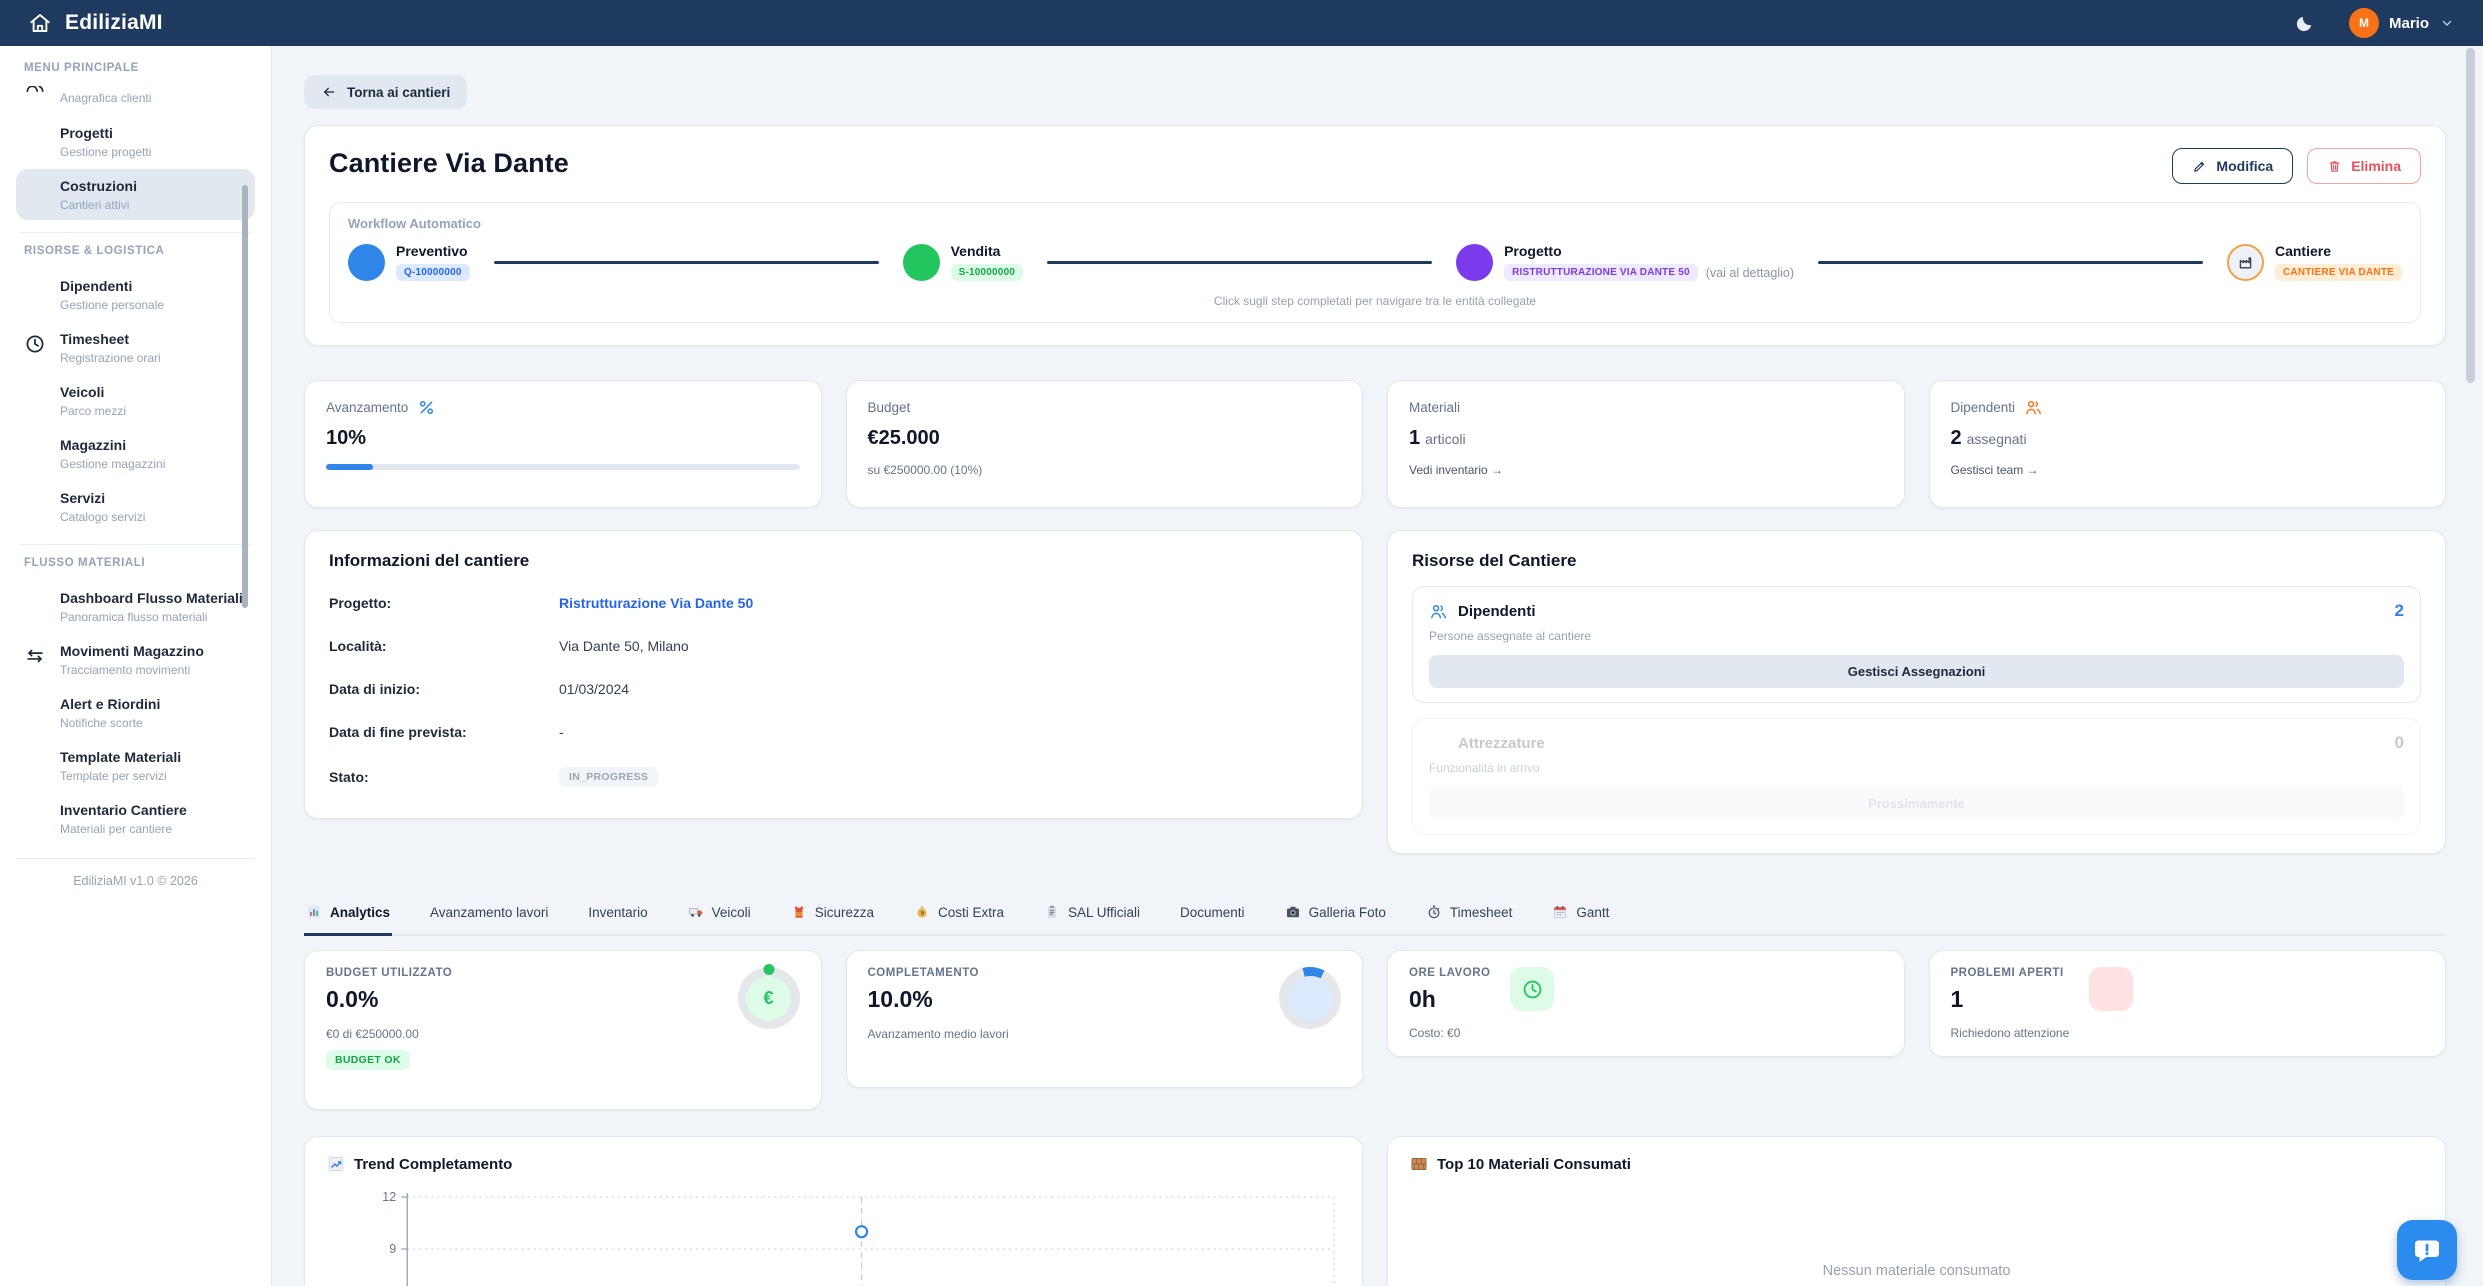 This screenshot has width=2483, height=1286. I want to click on sidebar-item-clienti: Clienti Anagrafica clienti, so click(135, 99).